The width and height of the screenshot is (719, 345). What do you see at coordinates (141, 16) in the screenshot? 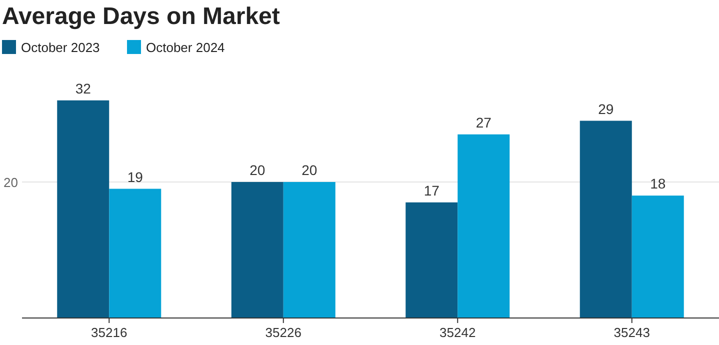
I see `chart-title: Average Days on Market` at bounding box center [141, 16].